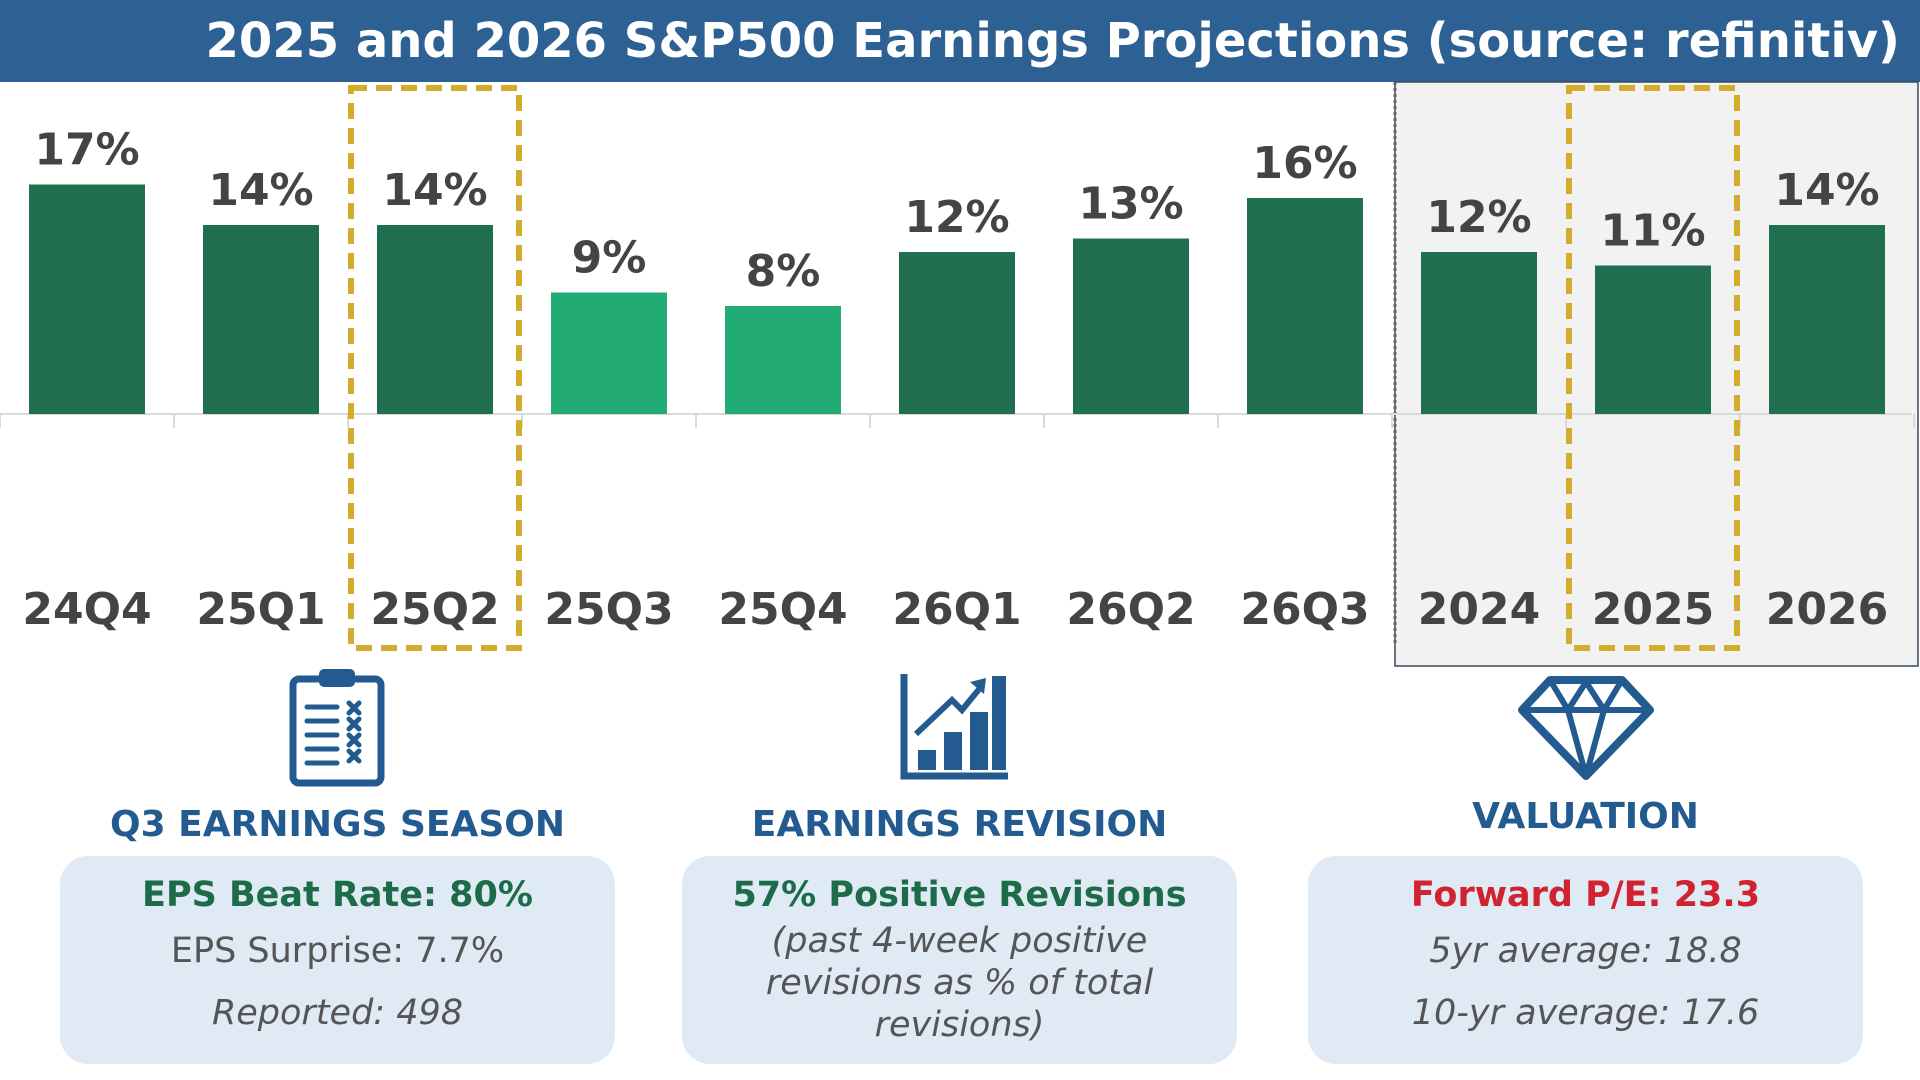  Describe the element at coordinates (782, 609) in the screenshot. I see `category-label-25Q4: 25Q4` at that location.